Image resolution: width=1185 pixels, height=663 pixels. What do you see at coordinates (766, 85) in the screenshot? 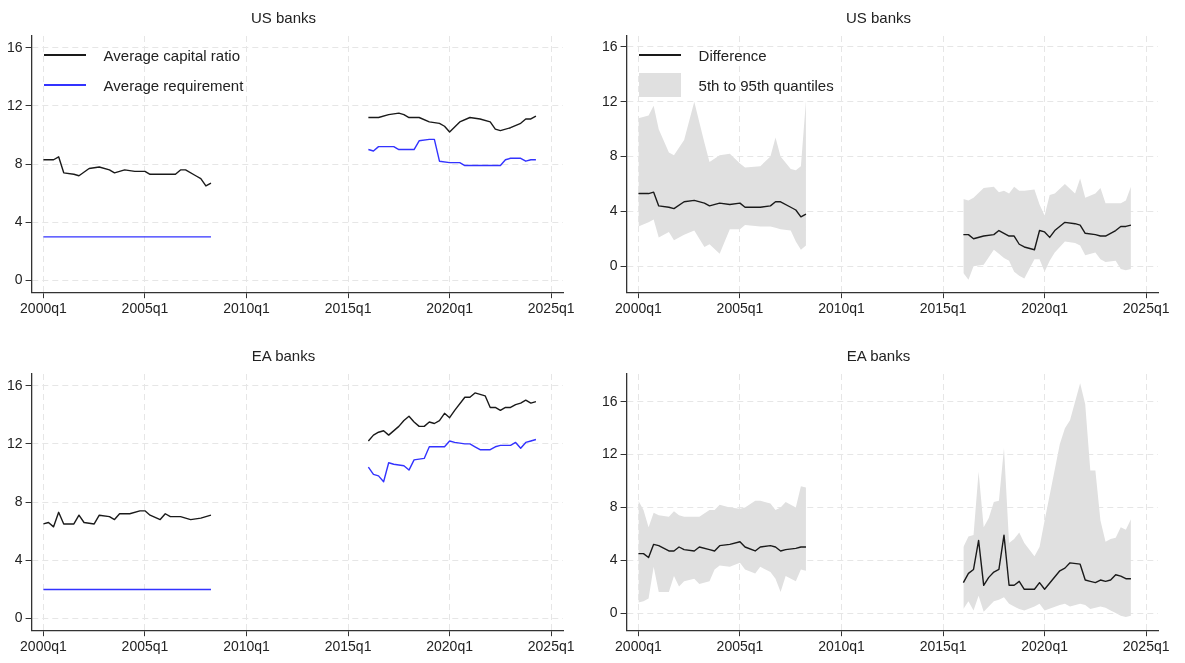
I see `annotation: 5th to 95th quantiles` at bounding box center [766, 85].